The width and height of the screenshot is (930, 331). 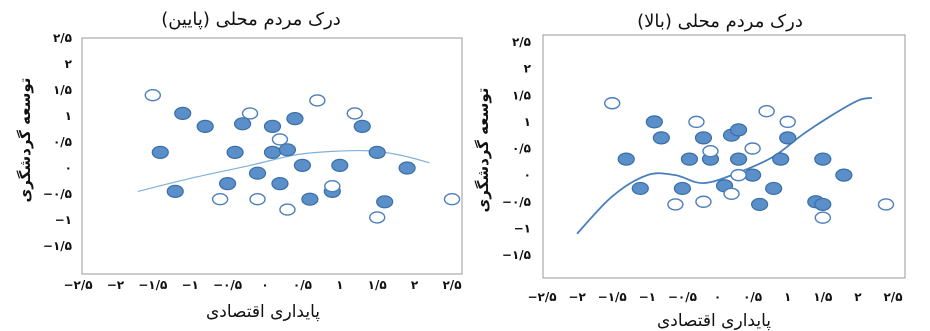 I want to click on x-tick-label: −۲, so click(x=116, y=285).